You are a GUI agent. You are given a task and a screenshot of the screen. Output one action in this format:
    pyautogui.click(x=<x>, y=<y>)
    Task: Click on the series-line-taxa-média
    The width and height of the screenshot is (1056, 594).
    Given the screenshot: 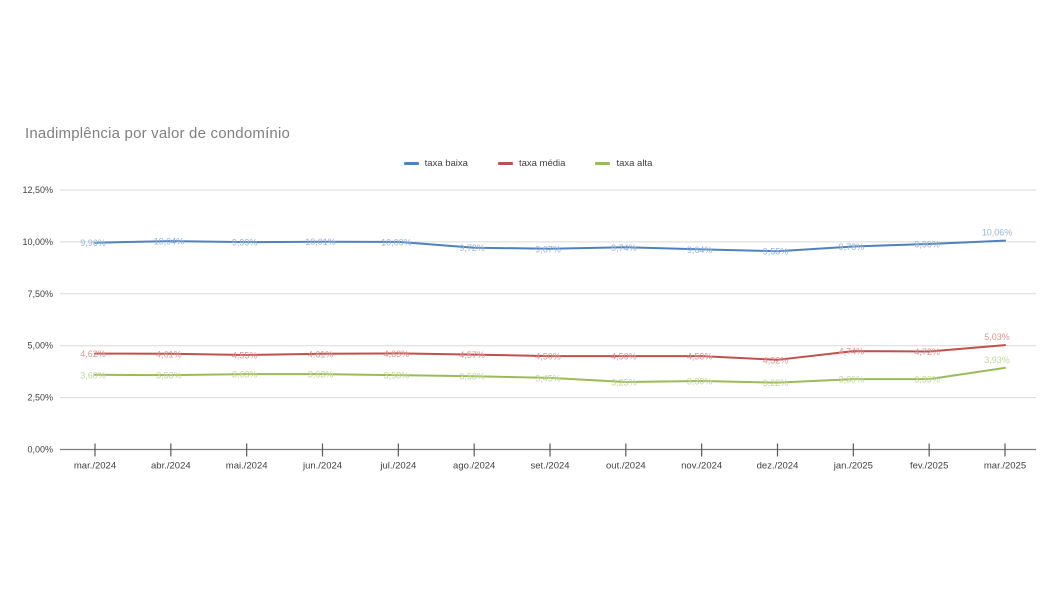 What is the action you would take?
    pyautogui.click(x=550, y=352)
    